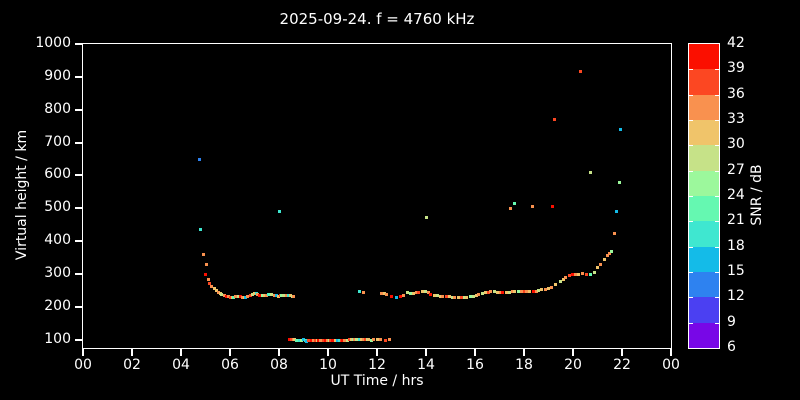  I want to click on x-axis-tick-label: 20, so click(573, 365).